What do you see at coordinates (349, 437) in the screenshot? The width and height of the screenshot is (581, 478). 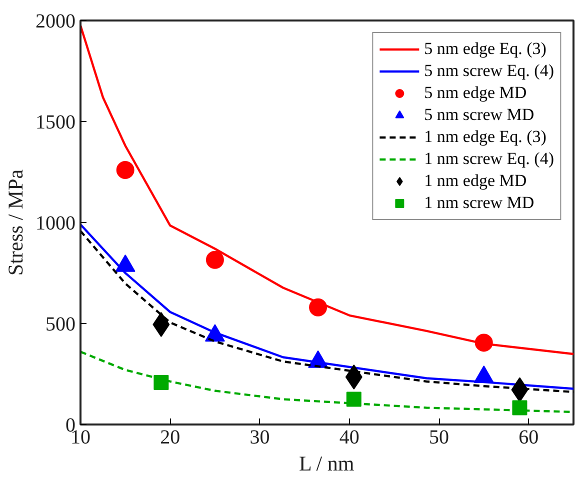 I see `x-tick-label: 40` at bounding box center [349, 437].